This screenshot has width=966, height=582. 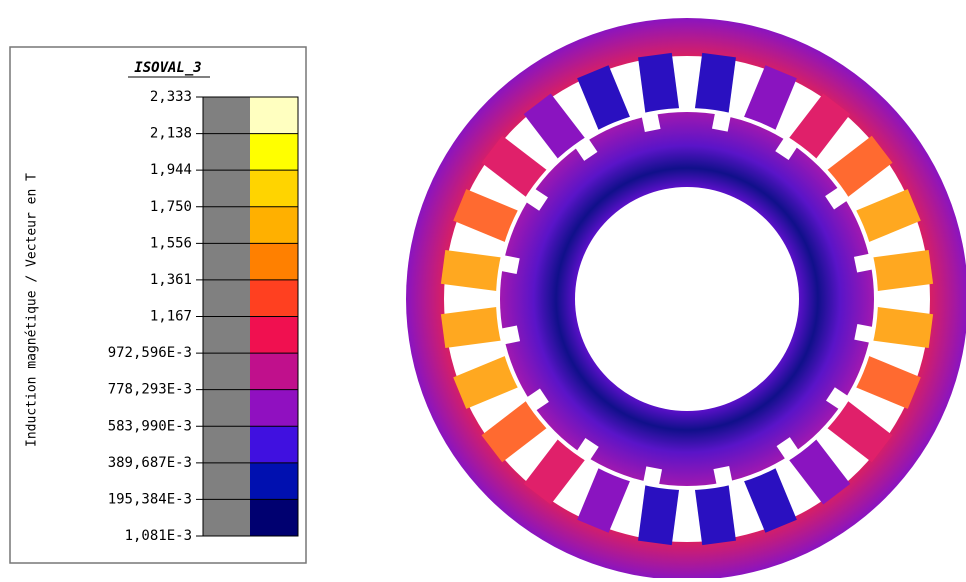 I want to click on scale-label: 2,333, so click(x=171, y=97).